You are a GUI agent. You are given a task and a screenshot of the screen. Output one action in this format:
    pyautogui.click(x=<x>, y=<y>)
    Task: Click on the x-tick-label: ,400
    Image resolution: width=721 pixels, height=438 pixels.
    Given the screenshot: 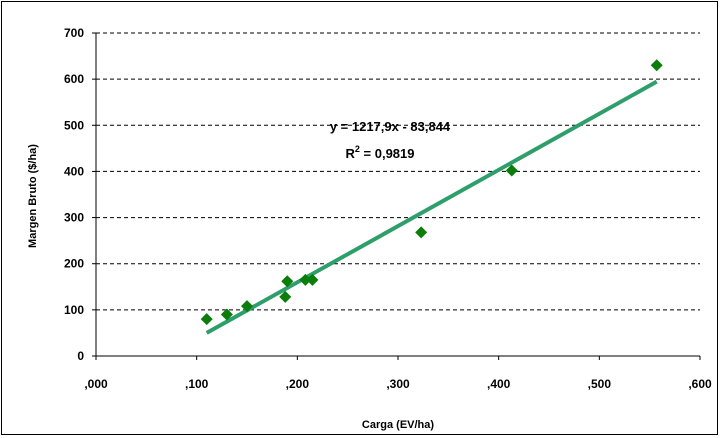 What is the action you would take?
    pyautogui.click(x=499, y=384)
    